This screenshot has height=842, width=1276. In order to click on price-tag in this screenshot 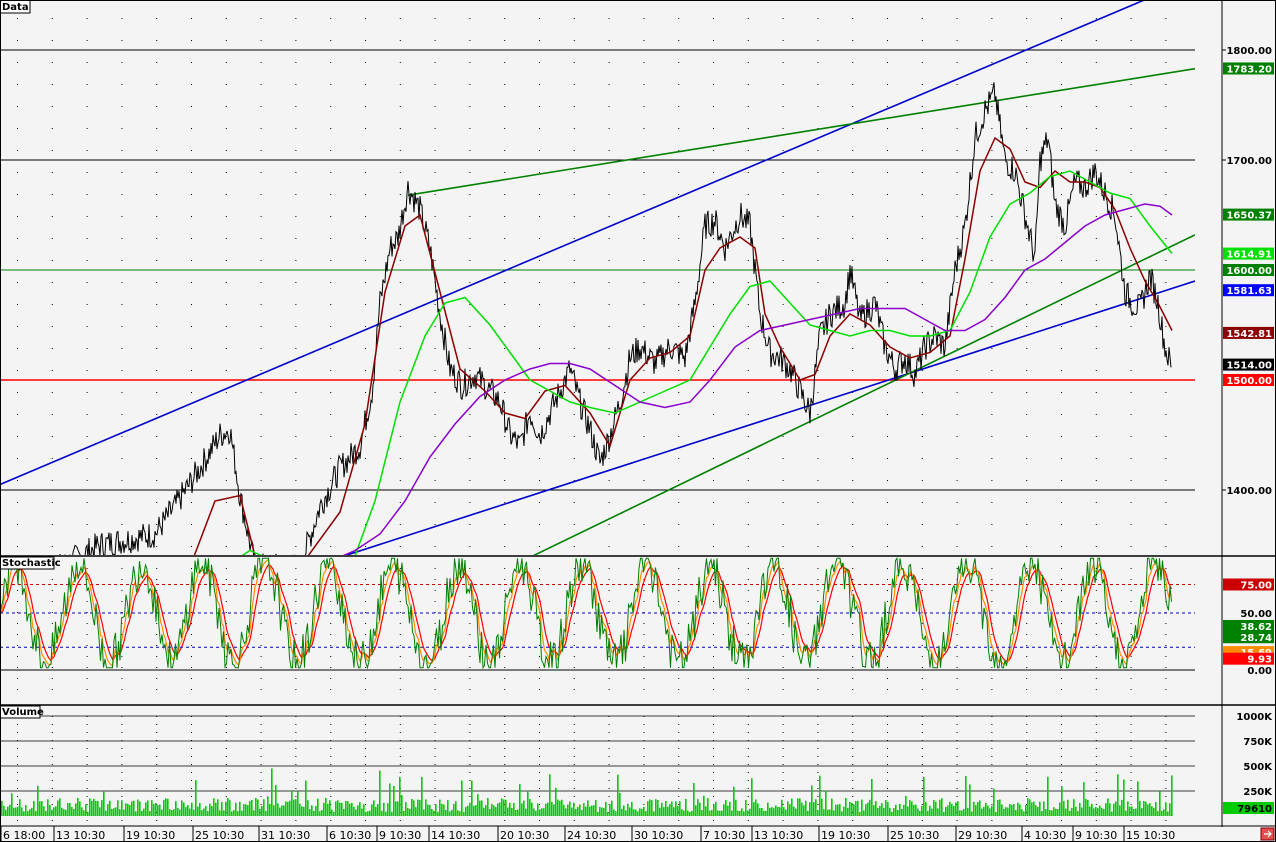, I will do `click(1248, 290)`.